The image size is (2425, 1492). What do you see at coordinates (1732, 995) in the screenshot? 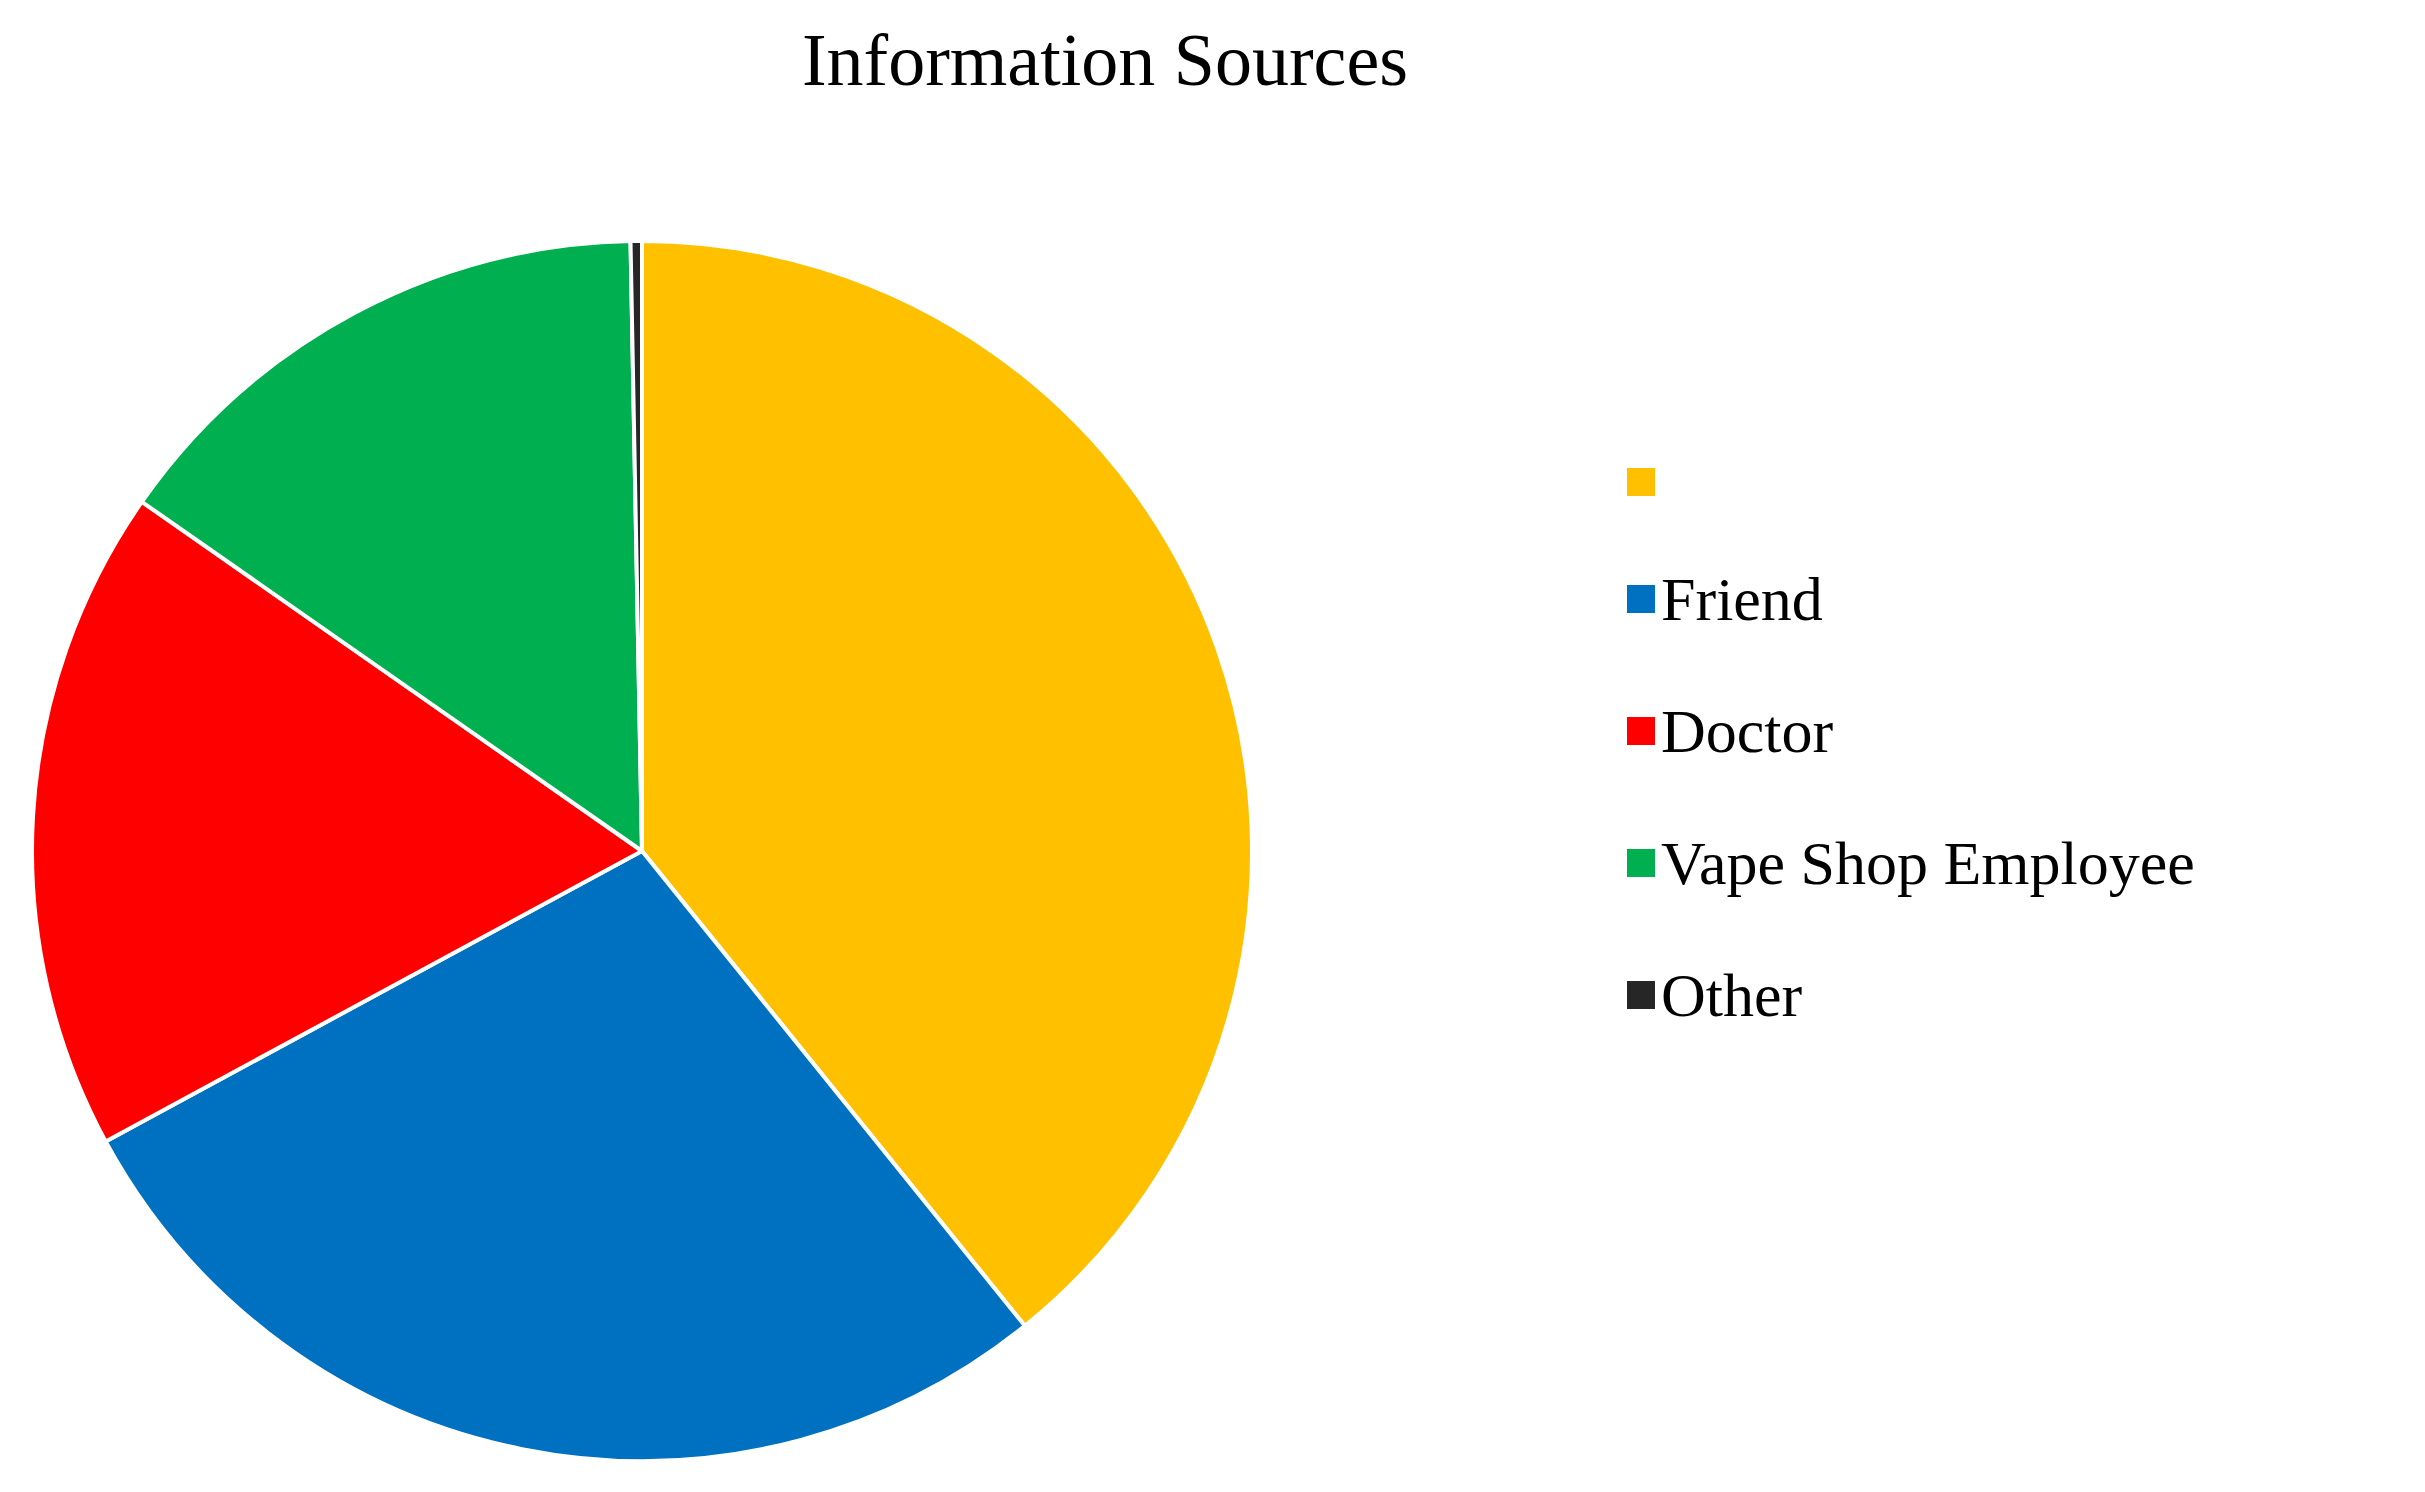
I see `legend-label: Other` at bounding box center [1732, 995].